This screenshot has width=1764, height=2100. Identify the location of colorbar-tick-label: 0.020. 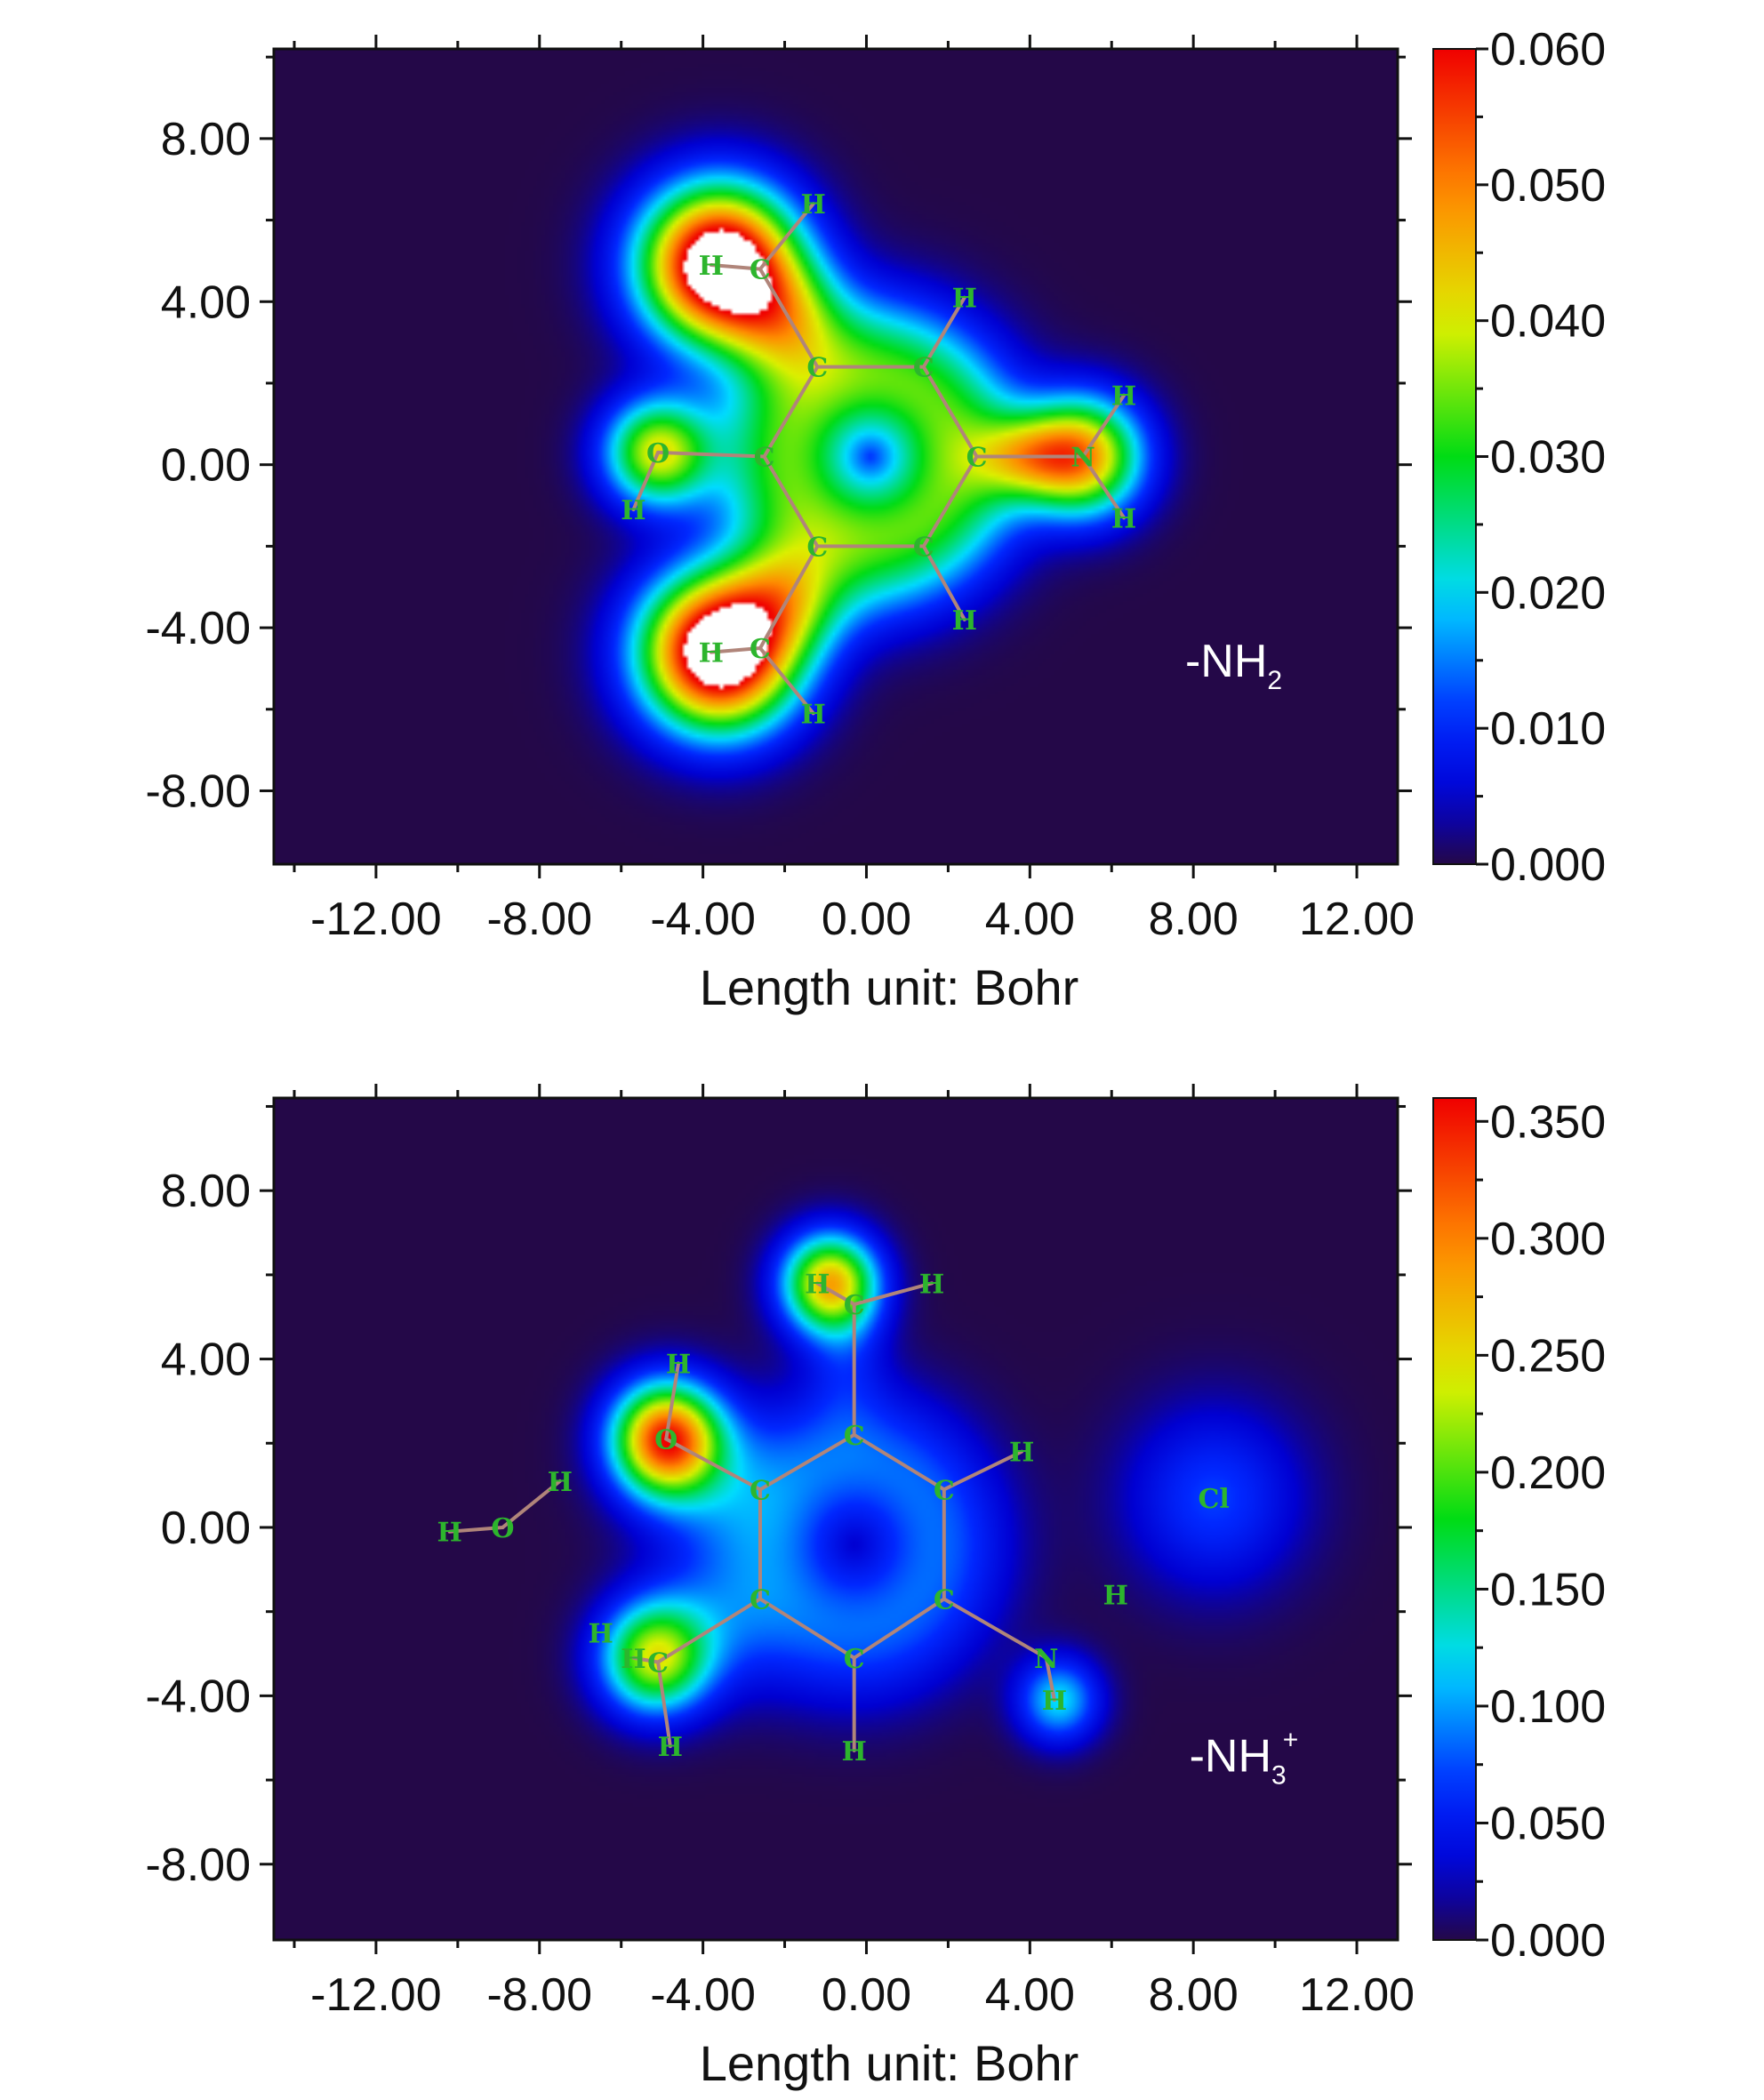
(1548, 593).